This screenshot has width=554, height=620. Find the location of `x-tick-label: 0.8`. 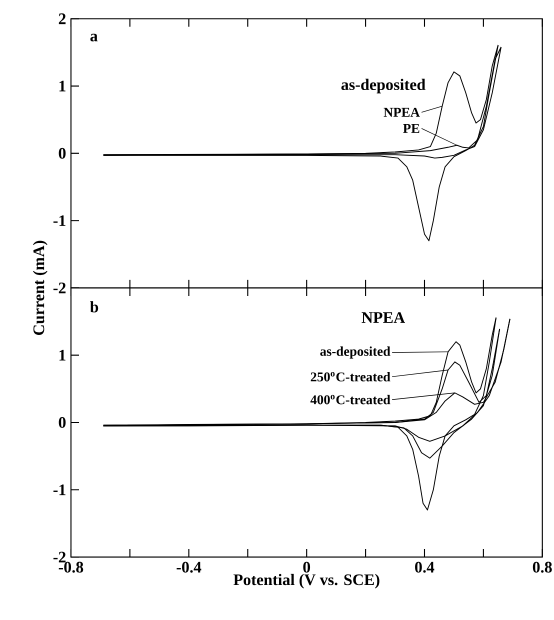

x-tick-label: 0.8 is located at coordinates (542, 567).